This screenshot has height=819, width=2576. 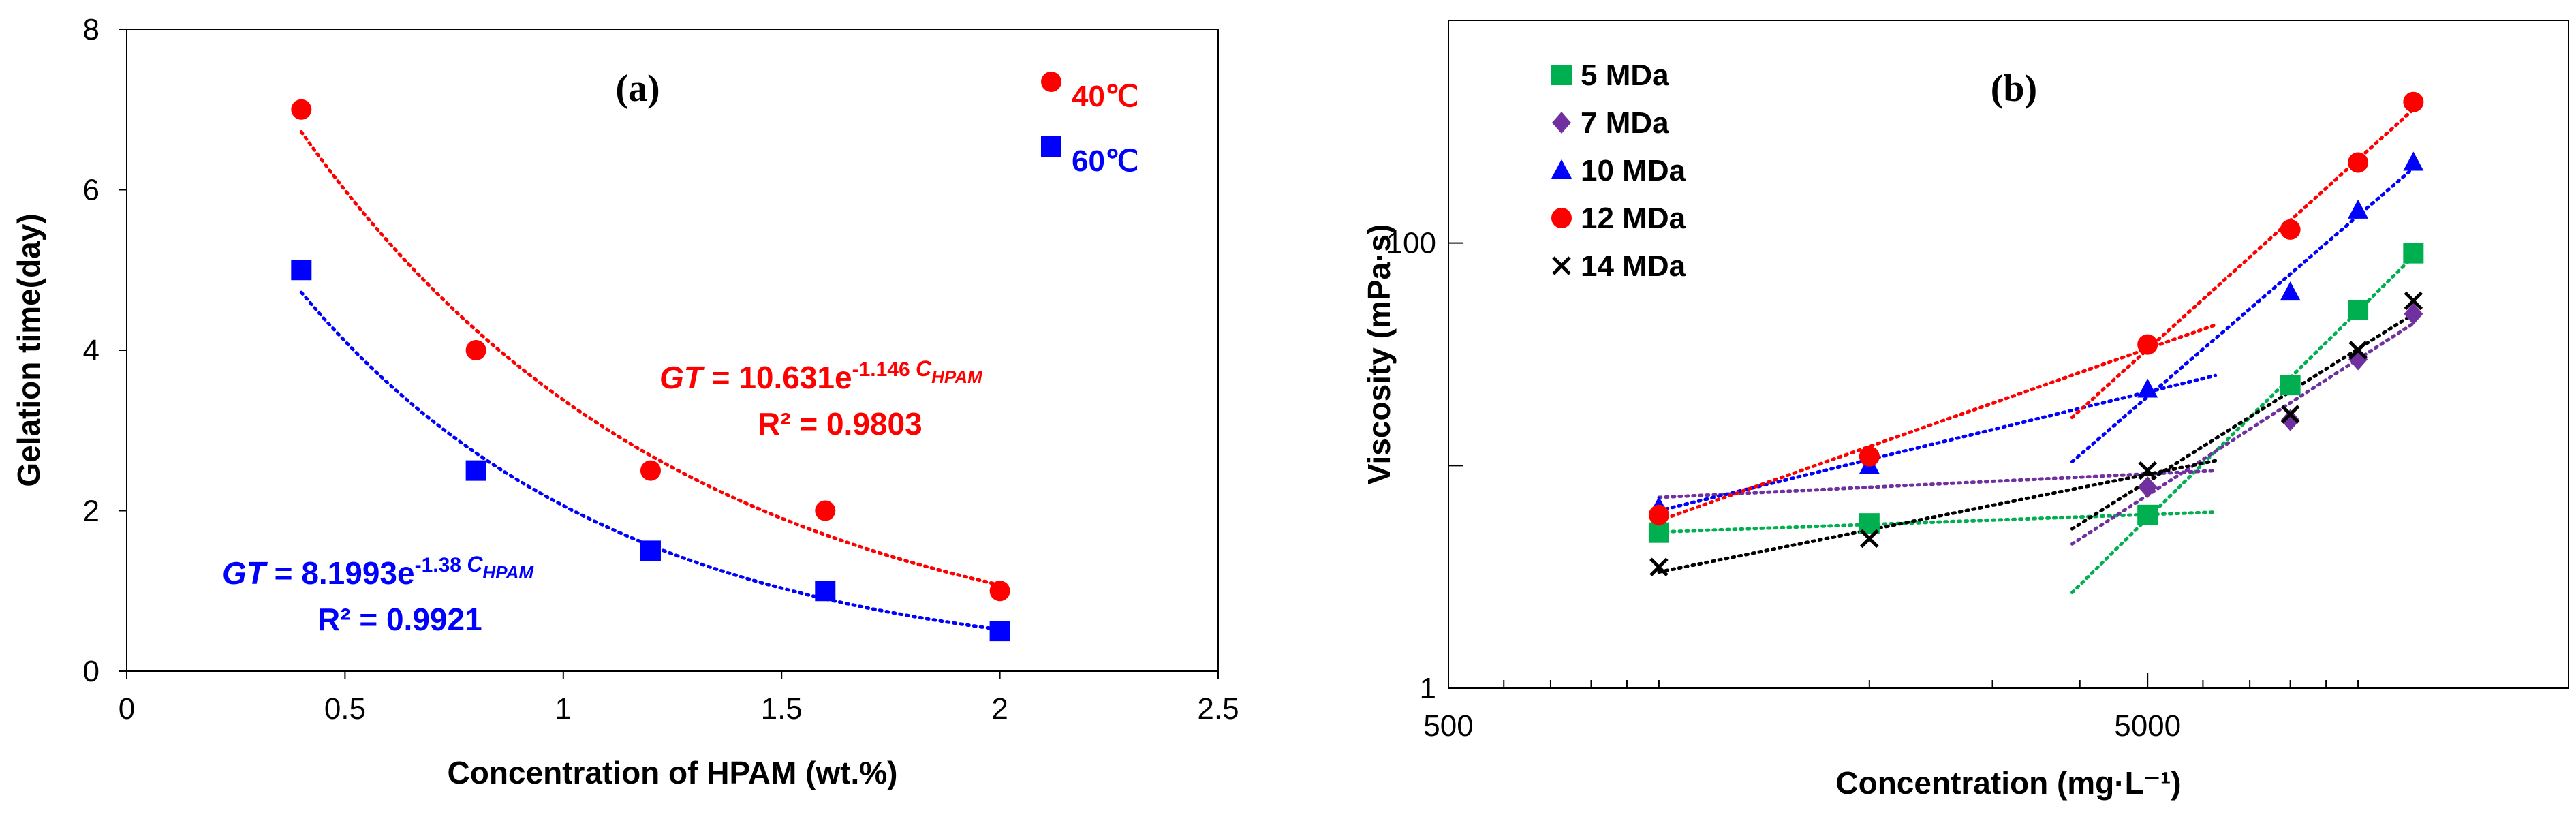 What do you see at coordinates (1105, 96) in the screenshot?
I see `legend-label: 40℃` at bounding box center [1105, 96].